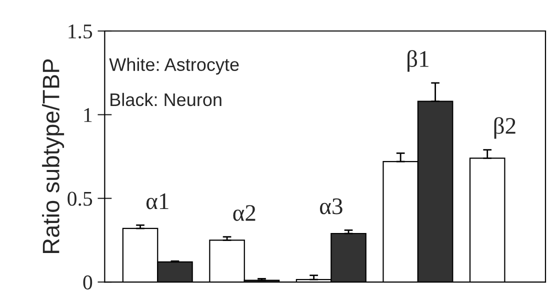 This screenshot has width=551, height=301. What do you see at coordinates (88, 115) in the screenshot?
I see `y-tick-label: 1` at bounding box center [88, 115].